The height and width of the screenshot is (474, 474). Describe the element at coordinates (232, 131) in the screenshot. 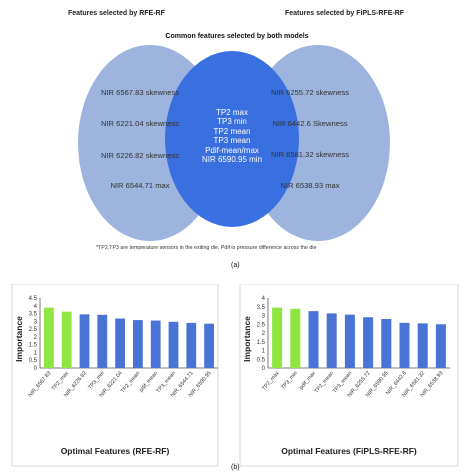

I see `common-feature-3: TP2 mean` at that location.